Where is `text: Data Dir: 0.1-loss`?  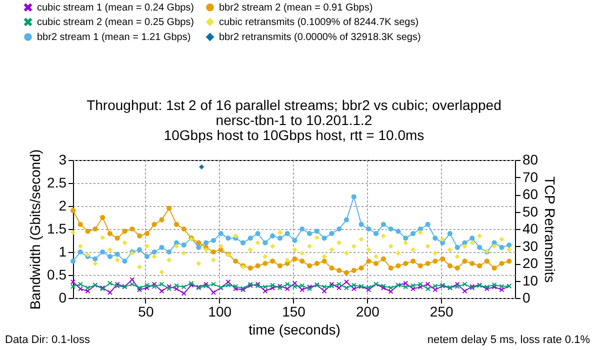 text: Data Dir: 0.1-loss is located at coordinates (47, 340).